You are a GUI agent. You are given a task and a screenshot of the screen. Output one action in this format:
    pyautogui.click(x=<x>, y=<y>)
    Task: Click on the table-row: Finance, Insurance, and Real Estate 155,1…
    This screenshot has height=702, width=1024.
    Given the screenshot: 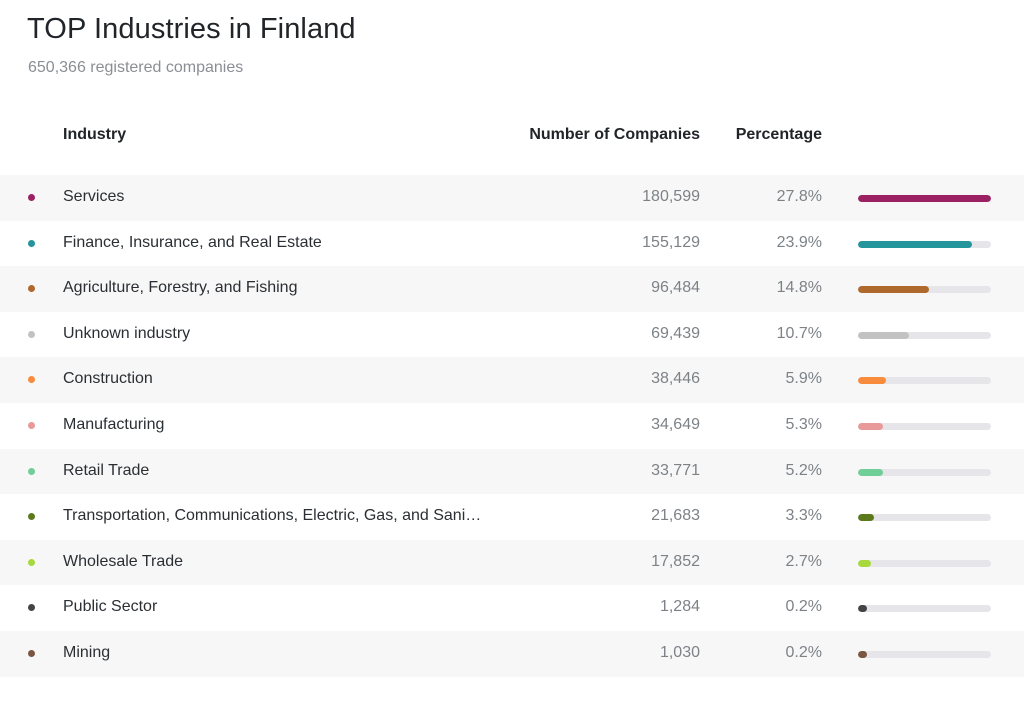 What is the action you would take?
    pyautogui.click(x=512, y=244)
    